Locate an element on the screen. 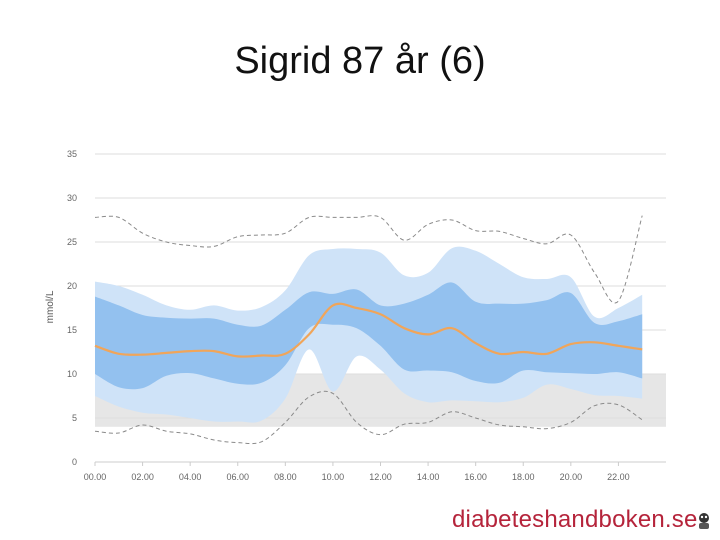 The height and width of the screenshot is (540, 720). x-tick-label: 20.00 is located at coordinates (571, 477).